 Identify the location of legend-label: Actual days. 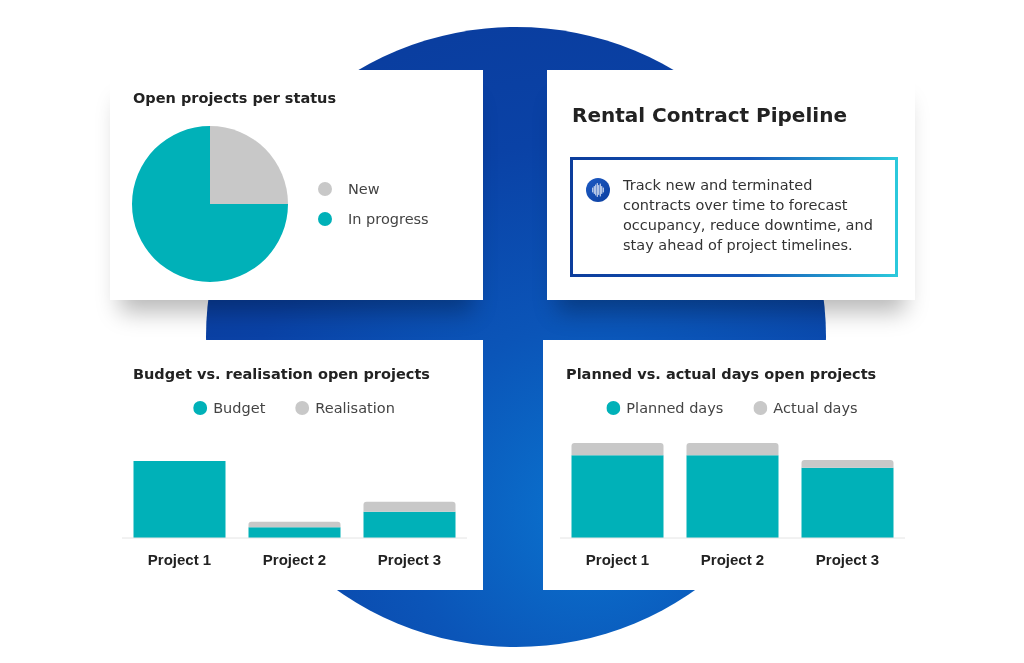
(815, 408).